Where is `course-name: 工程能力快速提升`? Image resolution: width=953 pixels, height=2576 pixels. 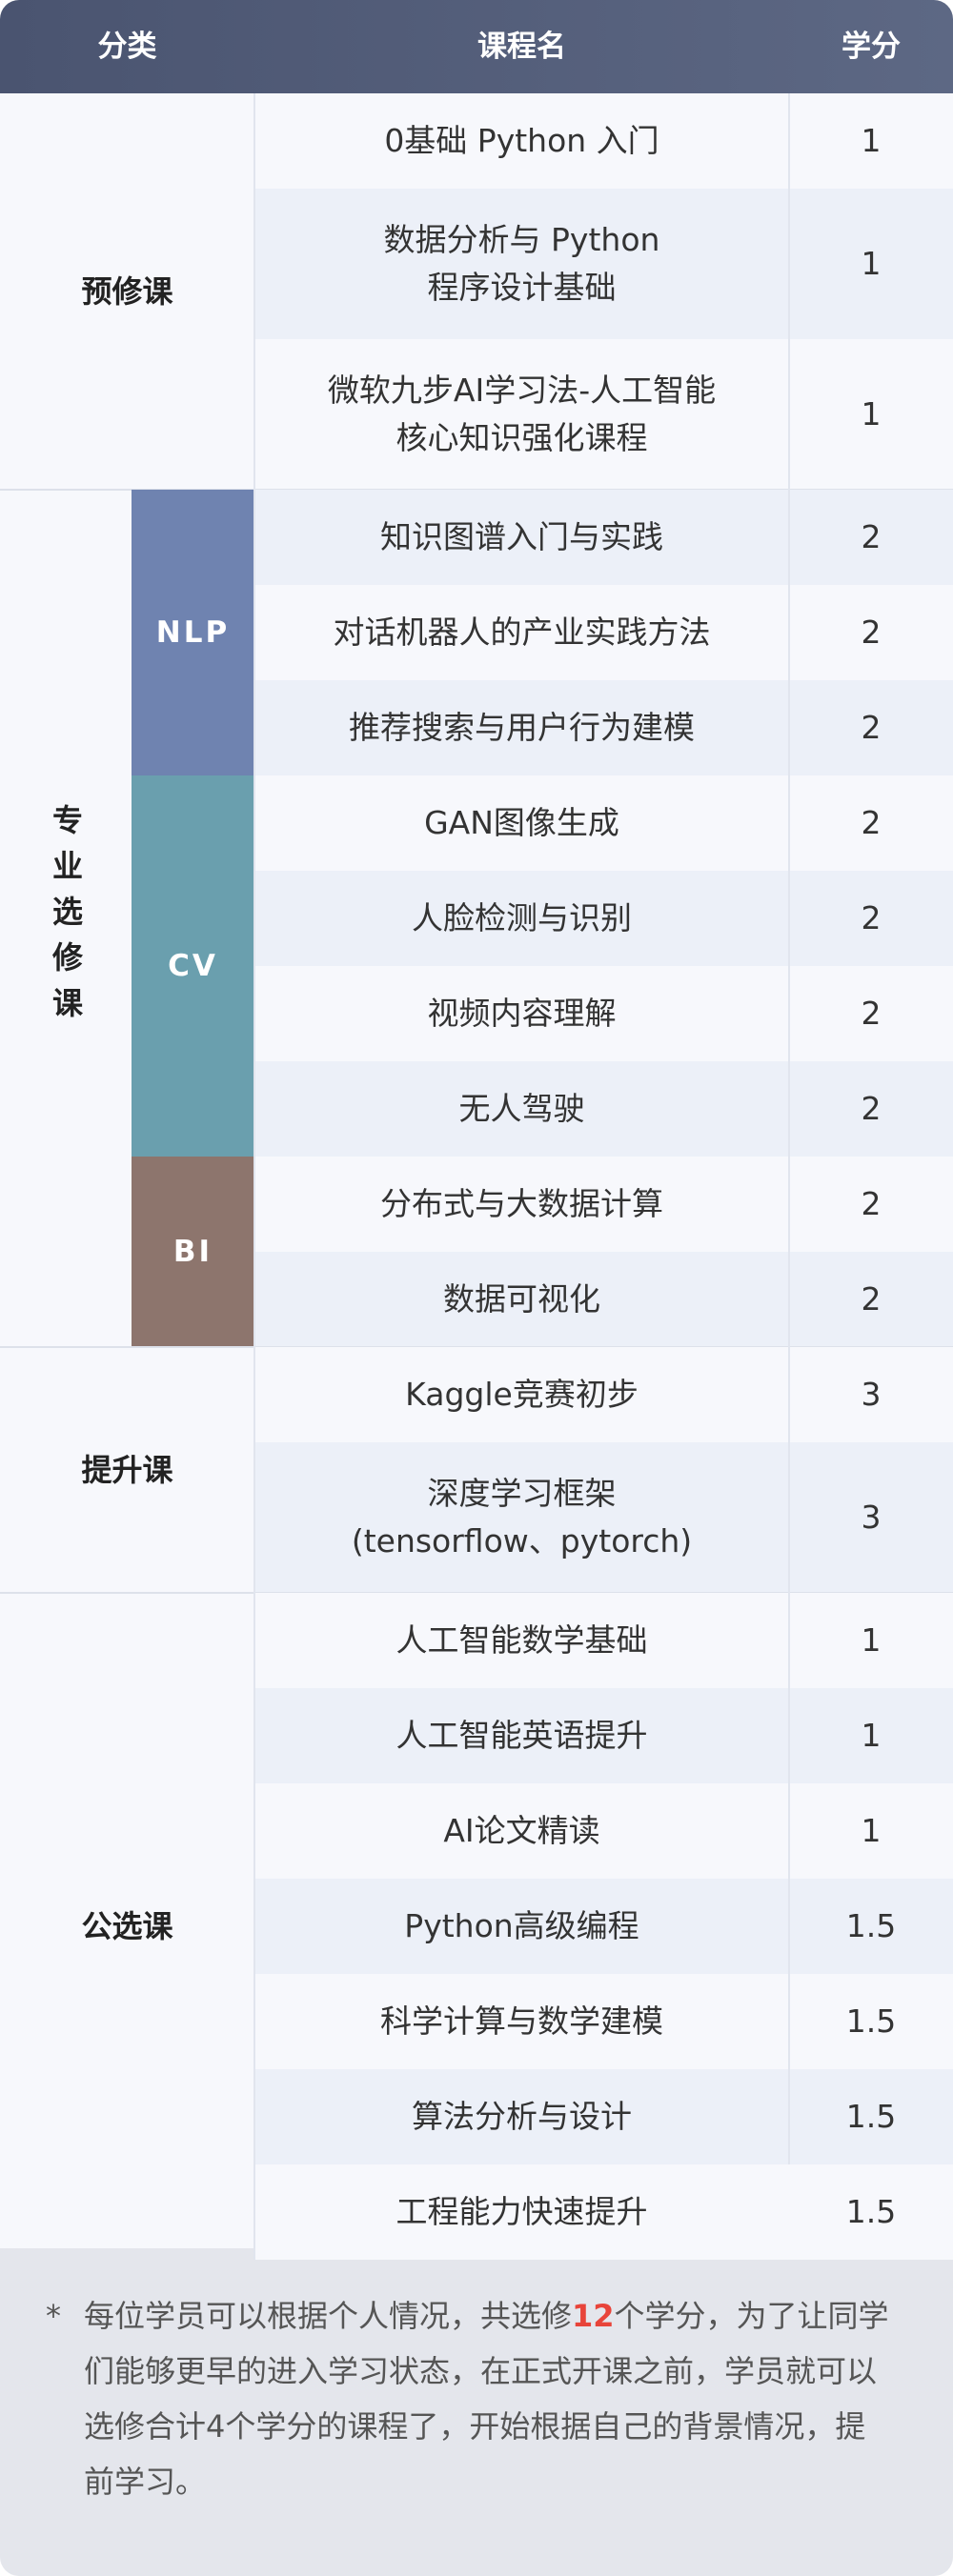 course-name: 工程能力快速提升 is located at coordinates (521, 2211).